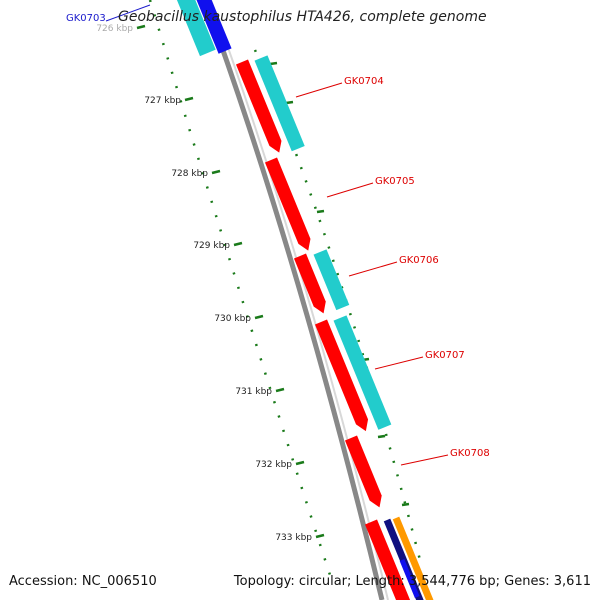 This screenshot has height=600, width=600. Describe the element at coordinates (293, 538) in the screenshot. I see `tick-label: 733 kbp` at that location.